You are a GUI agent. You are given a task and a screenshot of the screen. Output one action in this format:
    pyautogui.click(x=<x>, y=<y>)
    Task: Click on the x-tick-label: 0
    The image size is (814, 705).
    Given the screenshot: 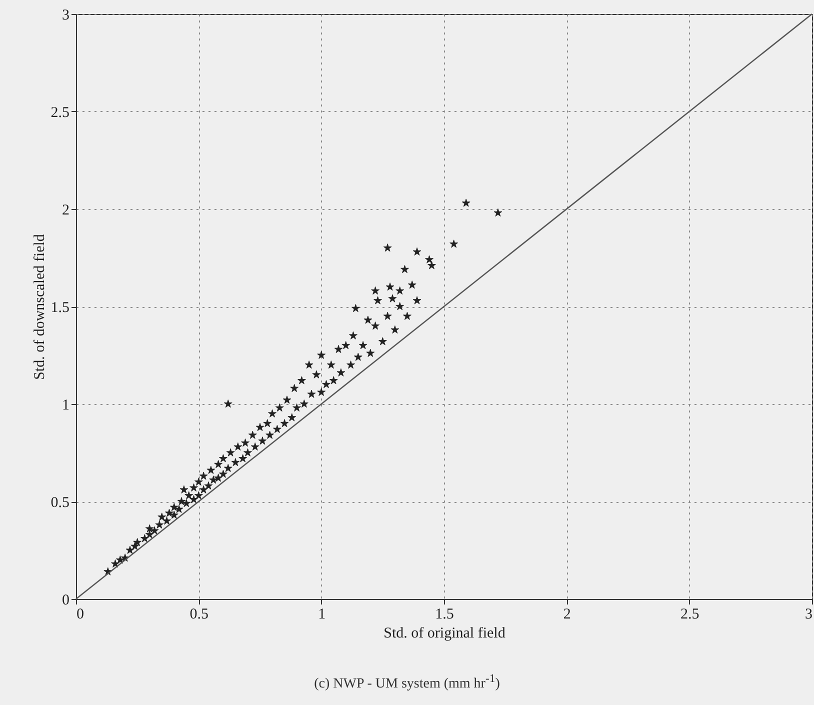 What is the action you would take?
    pyautogui.click(x=80, y=614)
    